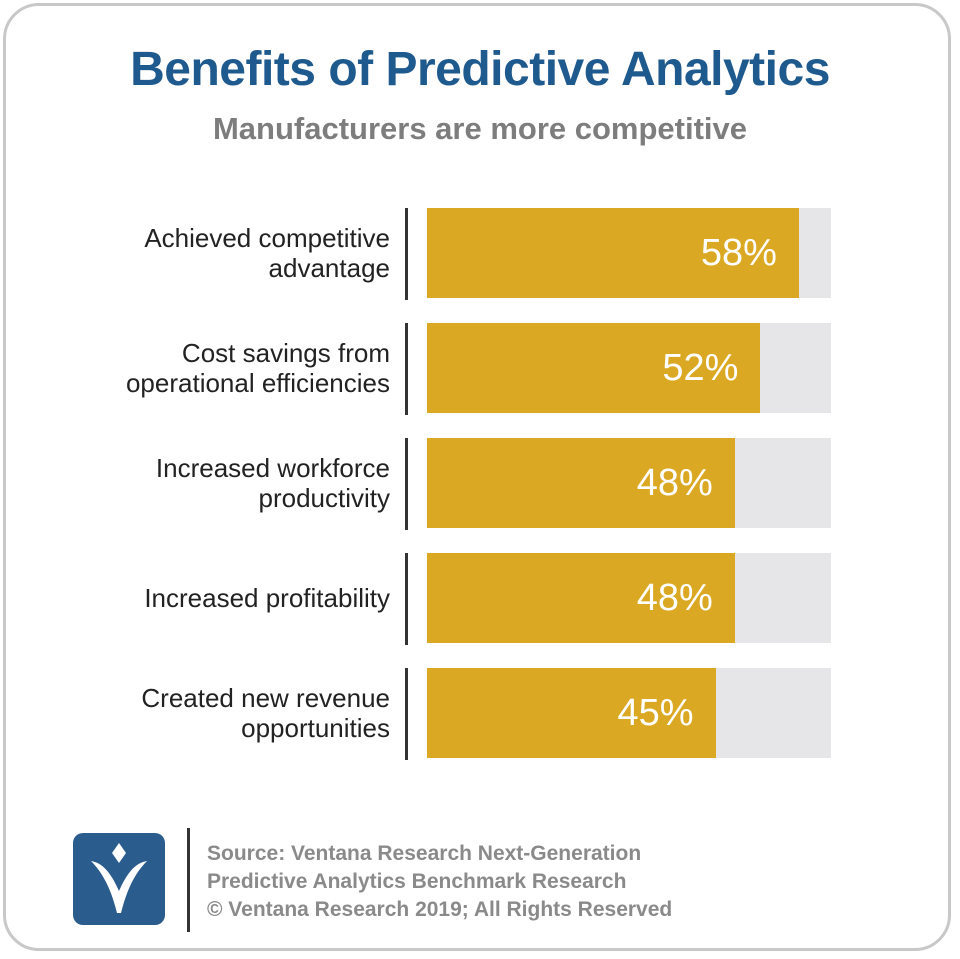 The width and height of the screenshot is (960, 959). I want to click on category-label-line: Created new revenue, so click(265, 698).